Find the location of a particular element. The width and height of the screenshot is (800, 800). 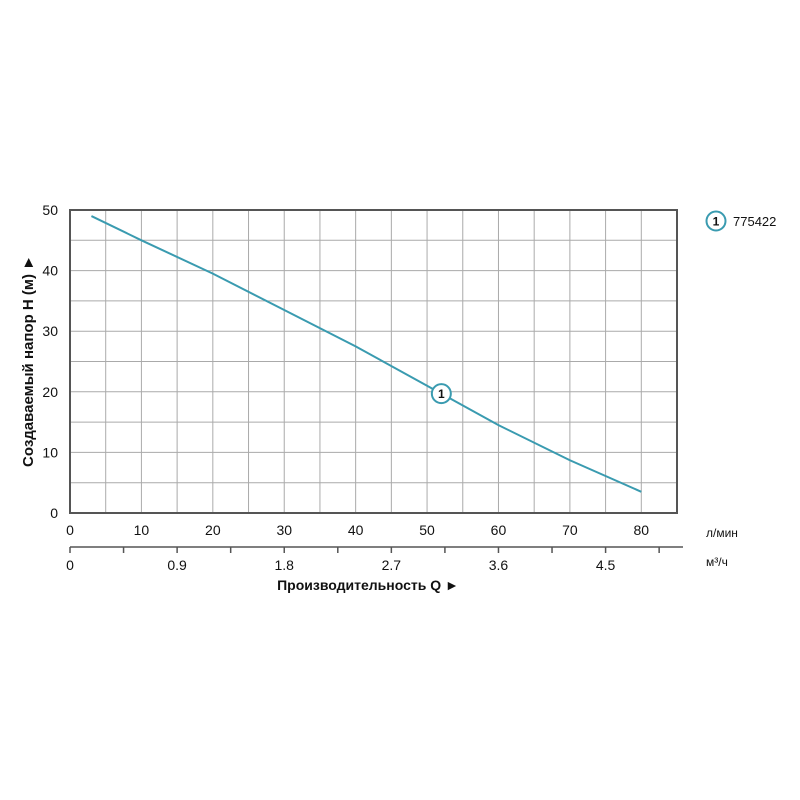

x2-tick-label: 0.9 is located at coordinates (177, 565).